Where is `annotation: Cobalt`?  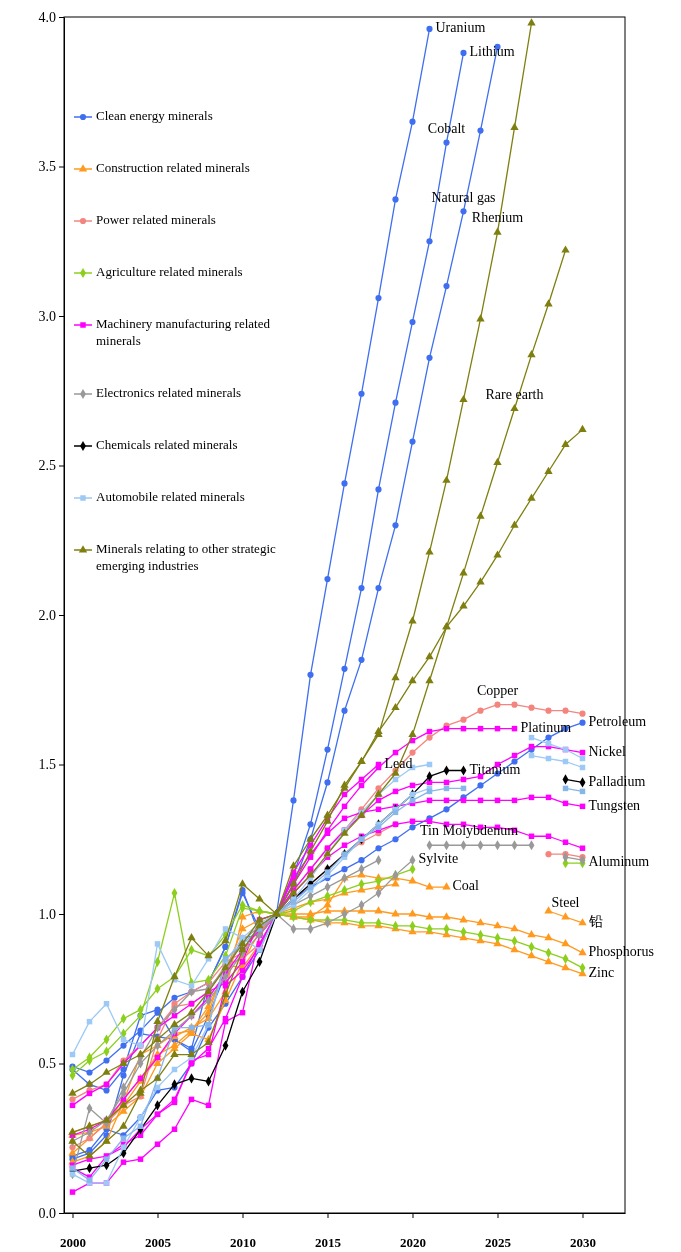
annotation: Cobalt is located at coordinates (446, 128).